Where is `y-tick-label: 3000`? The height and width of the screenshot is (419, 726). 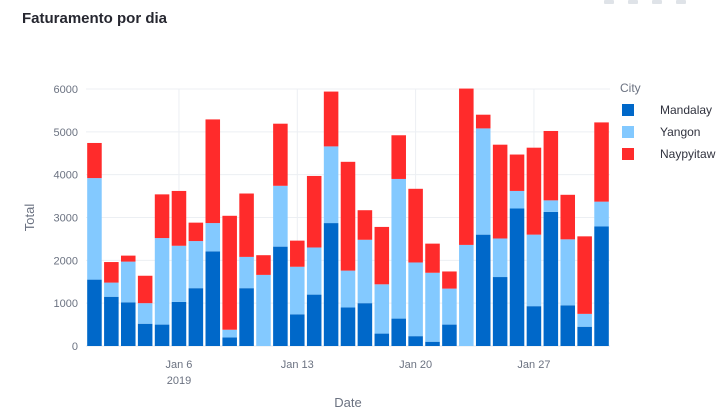
y-tick-label: 3000 is located at coordinates (66, 219).